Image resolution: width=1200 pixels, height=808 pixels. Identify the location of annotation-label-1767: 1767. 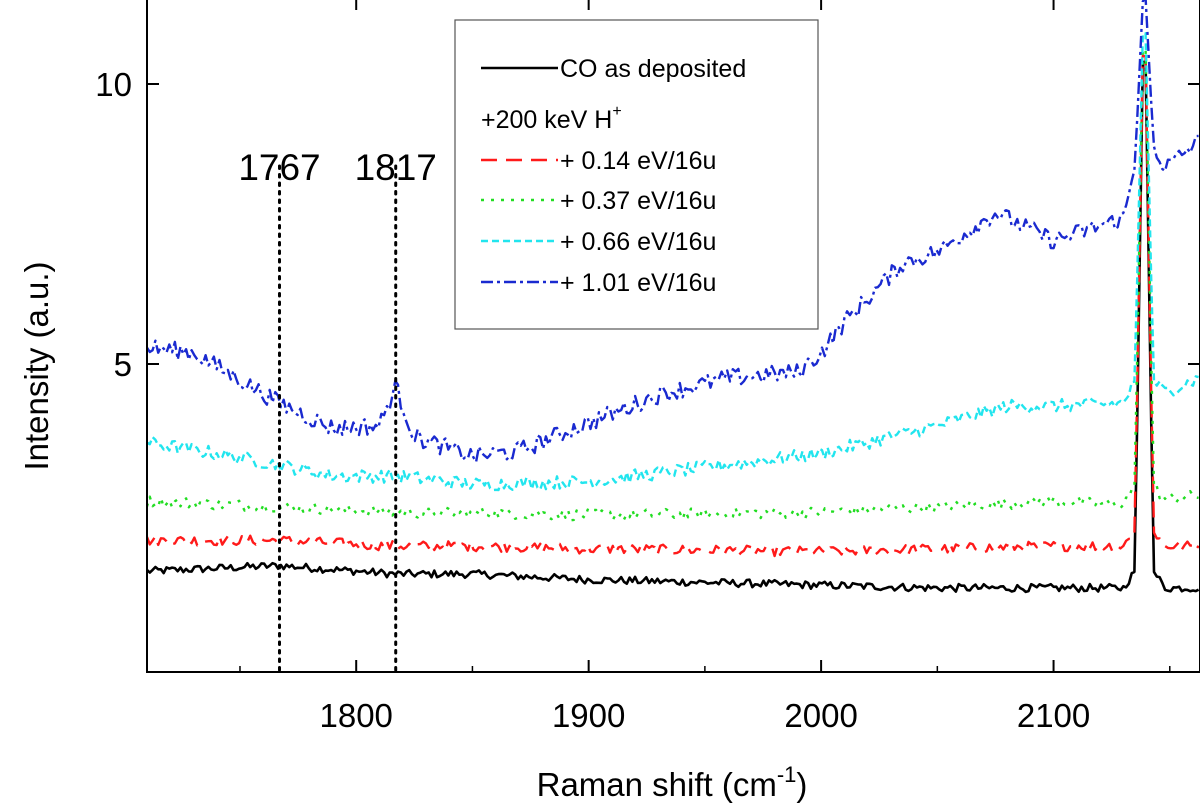
(279, 167).